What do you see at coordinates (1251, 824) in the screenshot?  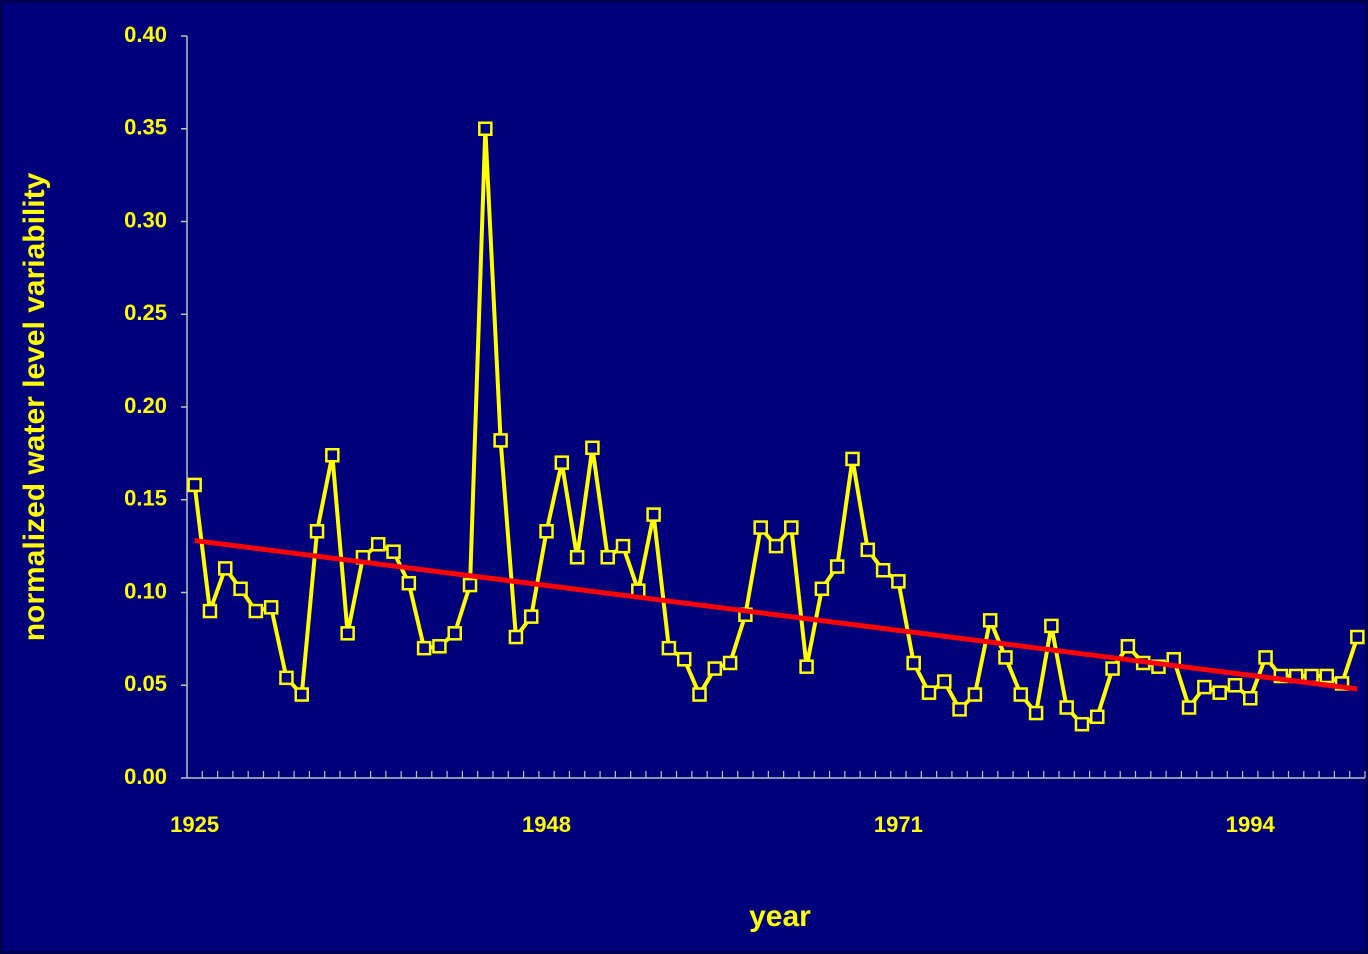 I see `x-tick-label: 1994` at bounding box center [1251, 824].